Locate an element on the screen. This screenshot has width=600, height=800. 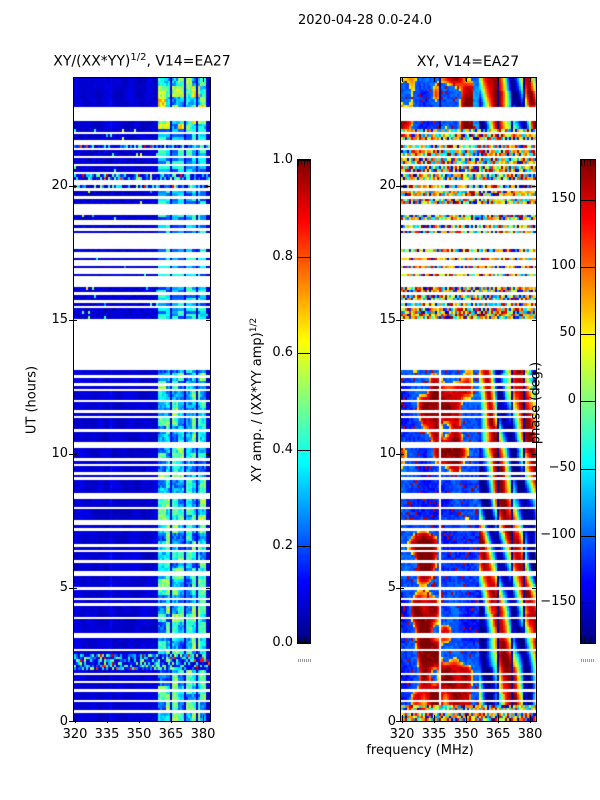
phase-colorbar-top-hatch is located at coordinates (588, 163).